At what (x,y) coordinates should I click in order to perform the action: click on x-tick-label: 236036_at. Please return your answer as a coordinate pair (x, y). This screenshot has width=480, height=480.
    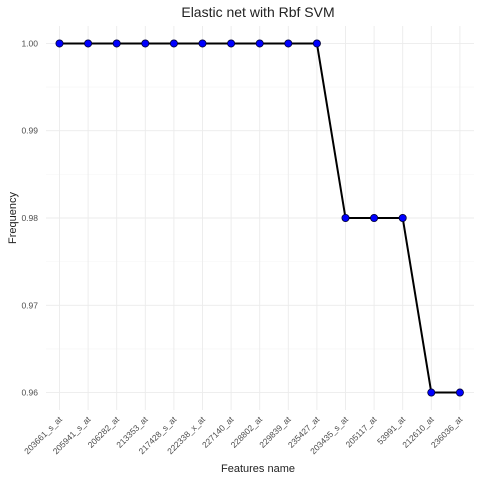
    Looking at the image, I should click on (447, 432).